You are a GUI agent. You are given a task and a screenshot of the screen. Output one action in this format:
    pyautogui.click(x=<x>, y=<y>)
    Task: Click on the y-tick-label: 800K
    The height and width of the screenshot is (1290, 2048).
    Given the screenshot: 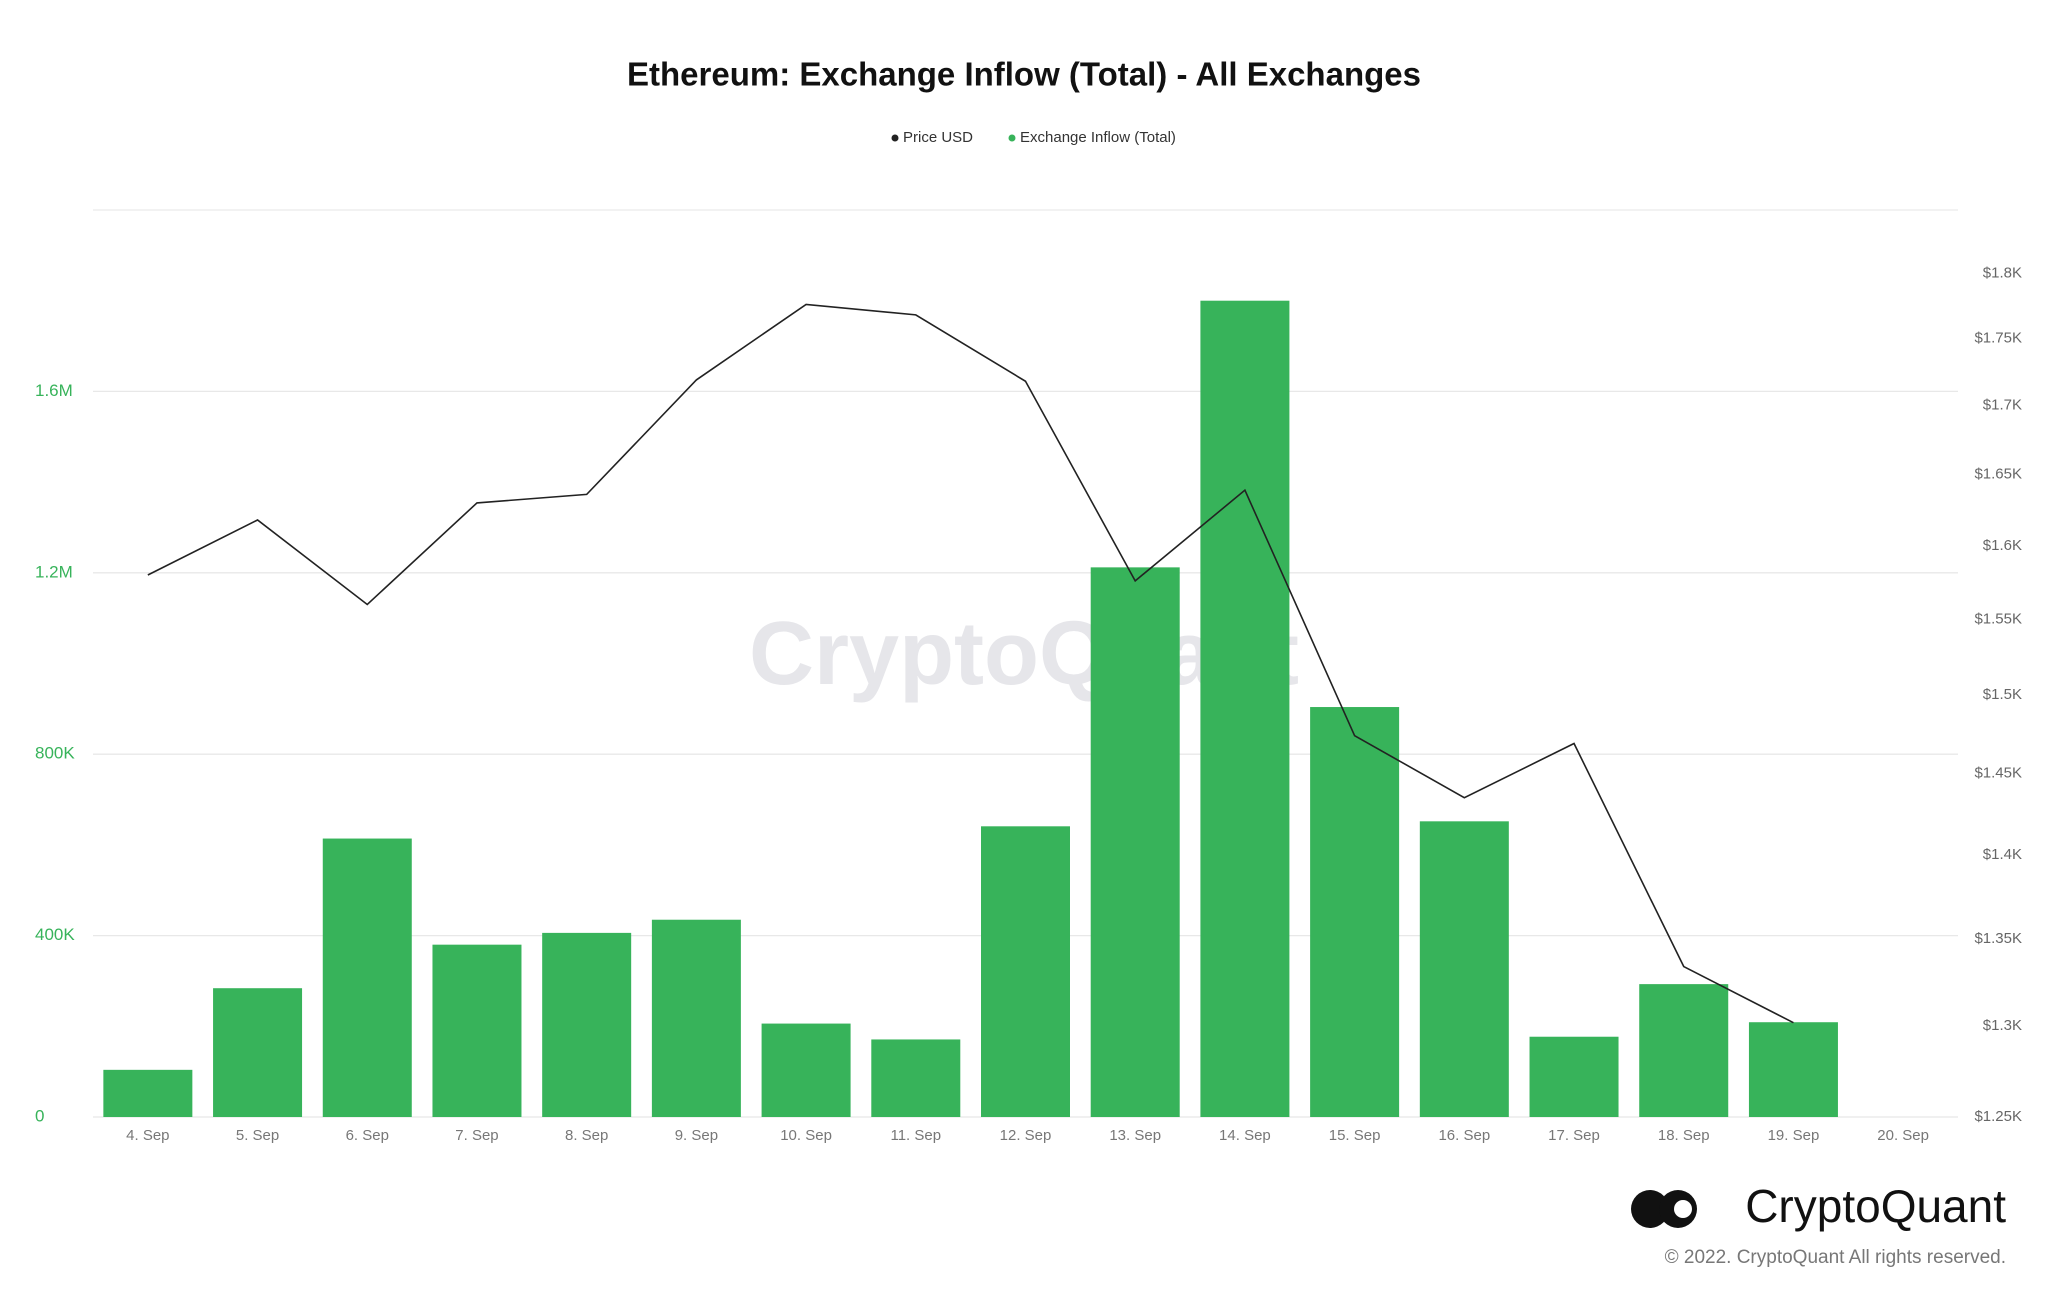 What is the action you would take?
    pyautogui.click(x=55, y=753)
    